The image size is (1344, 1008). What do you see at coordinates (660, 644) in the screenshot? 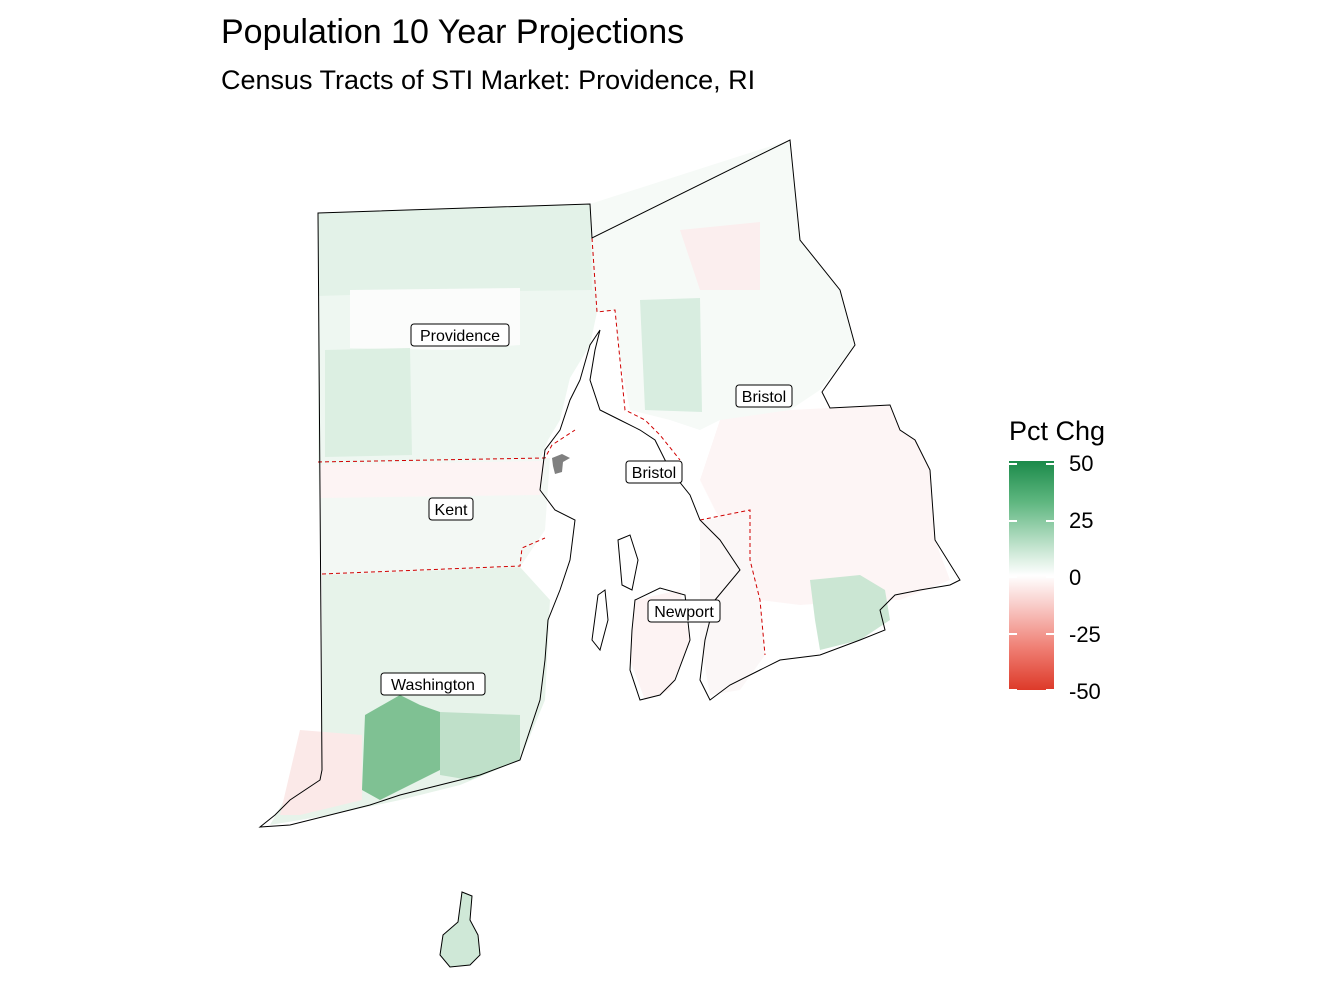
I see `aquidneck-outline` at bounding box center [660, 644].